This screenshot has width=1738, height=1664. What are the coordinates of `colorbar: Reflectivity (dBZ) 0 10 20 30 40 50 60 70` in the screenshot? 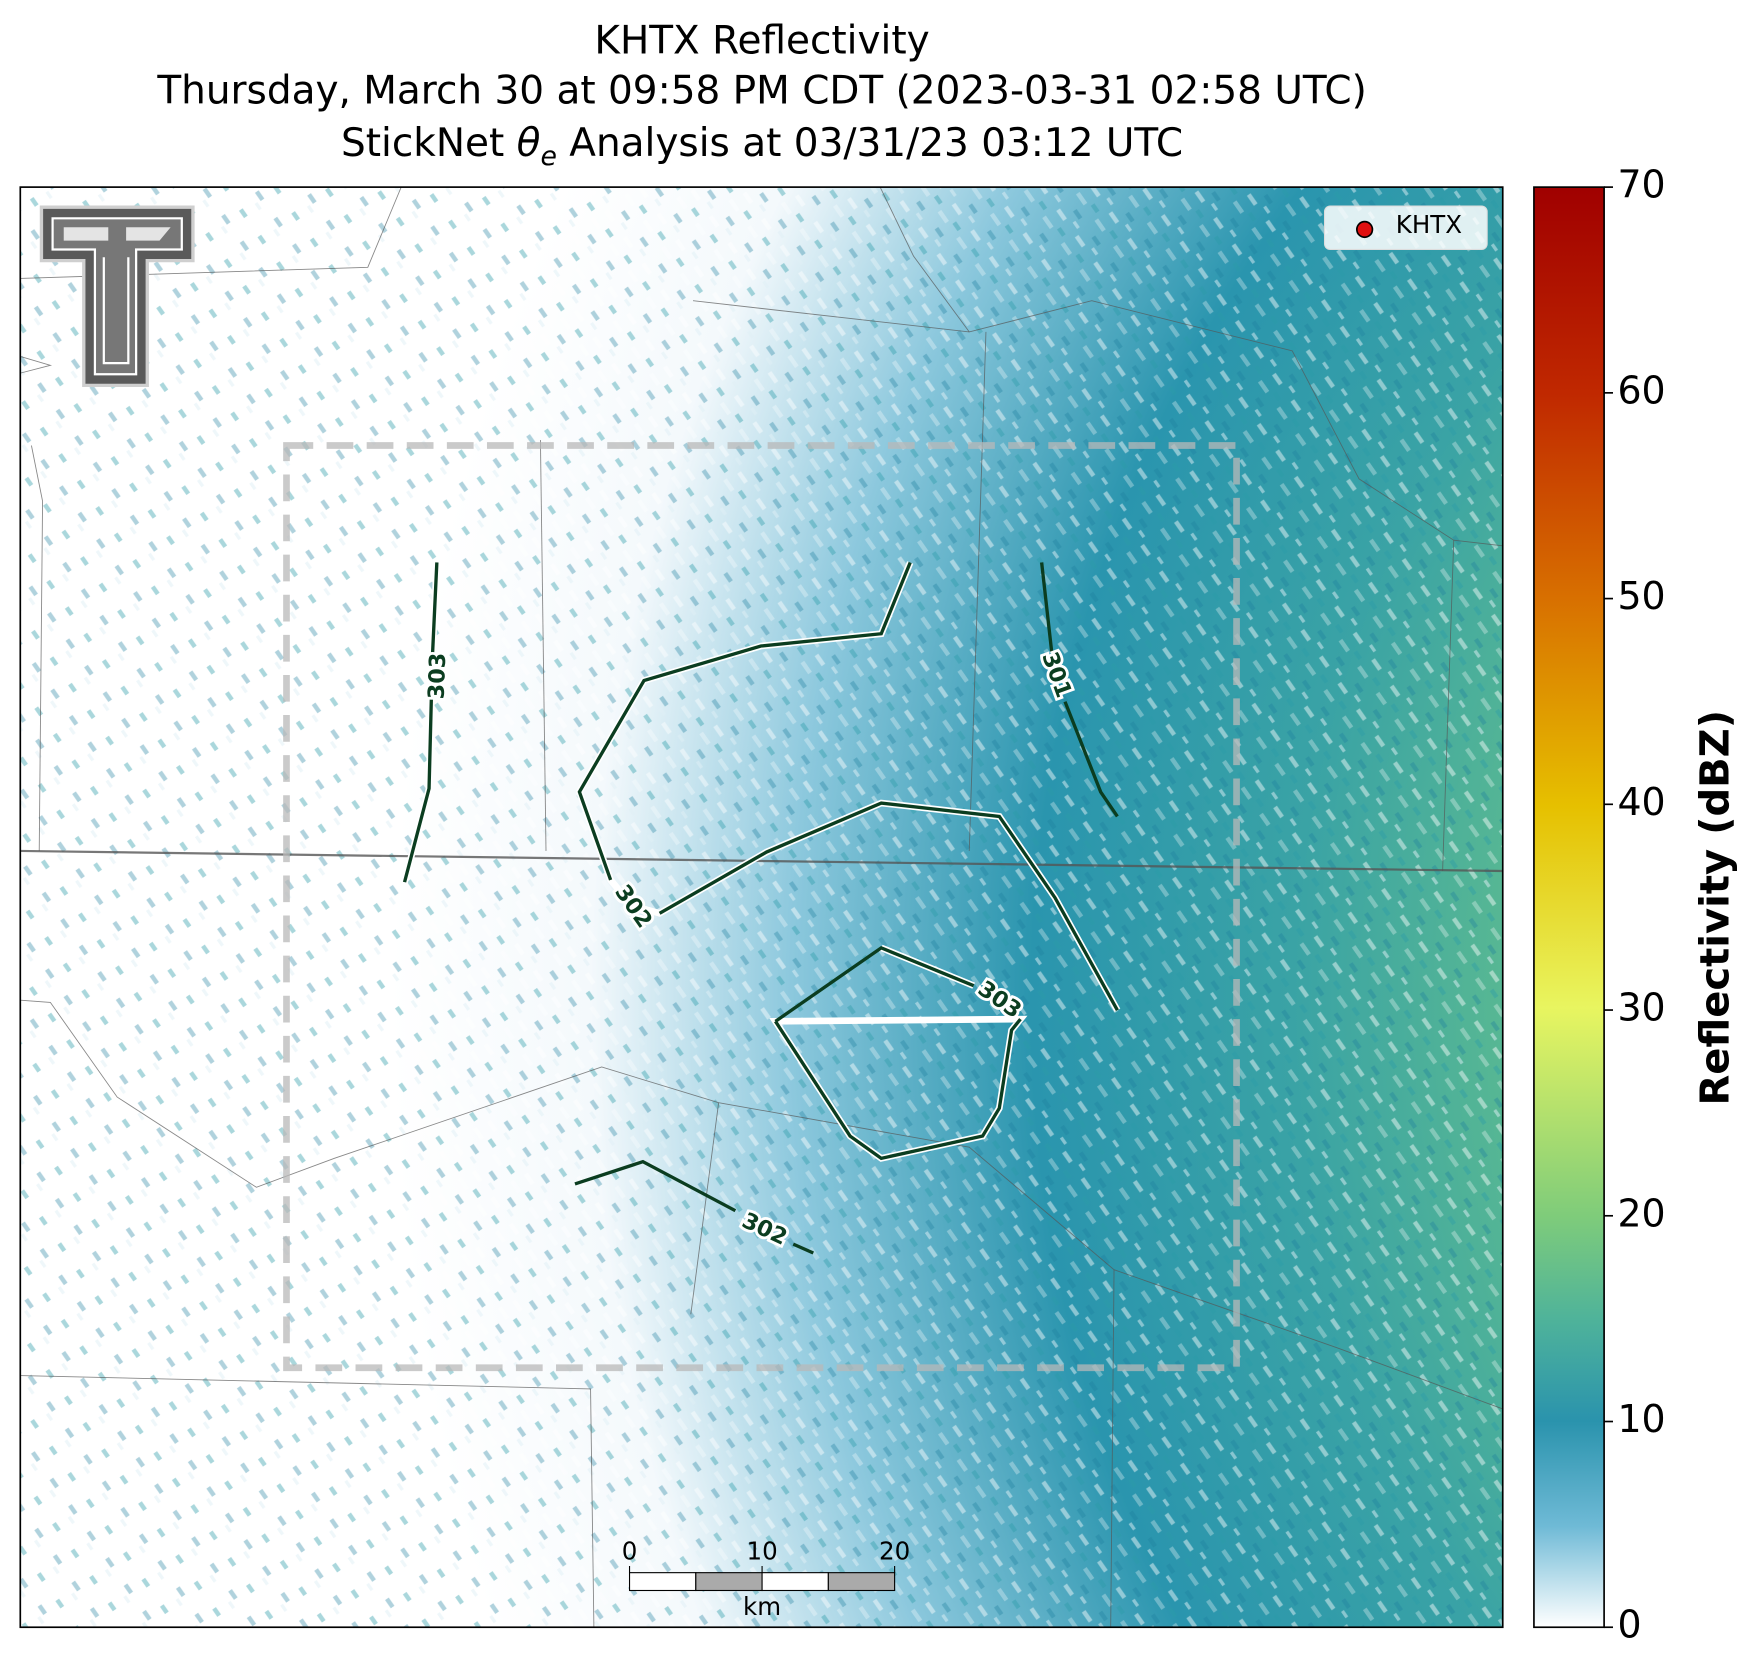 It's located at (1635, 905).